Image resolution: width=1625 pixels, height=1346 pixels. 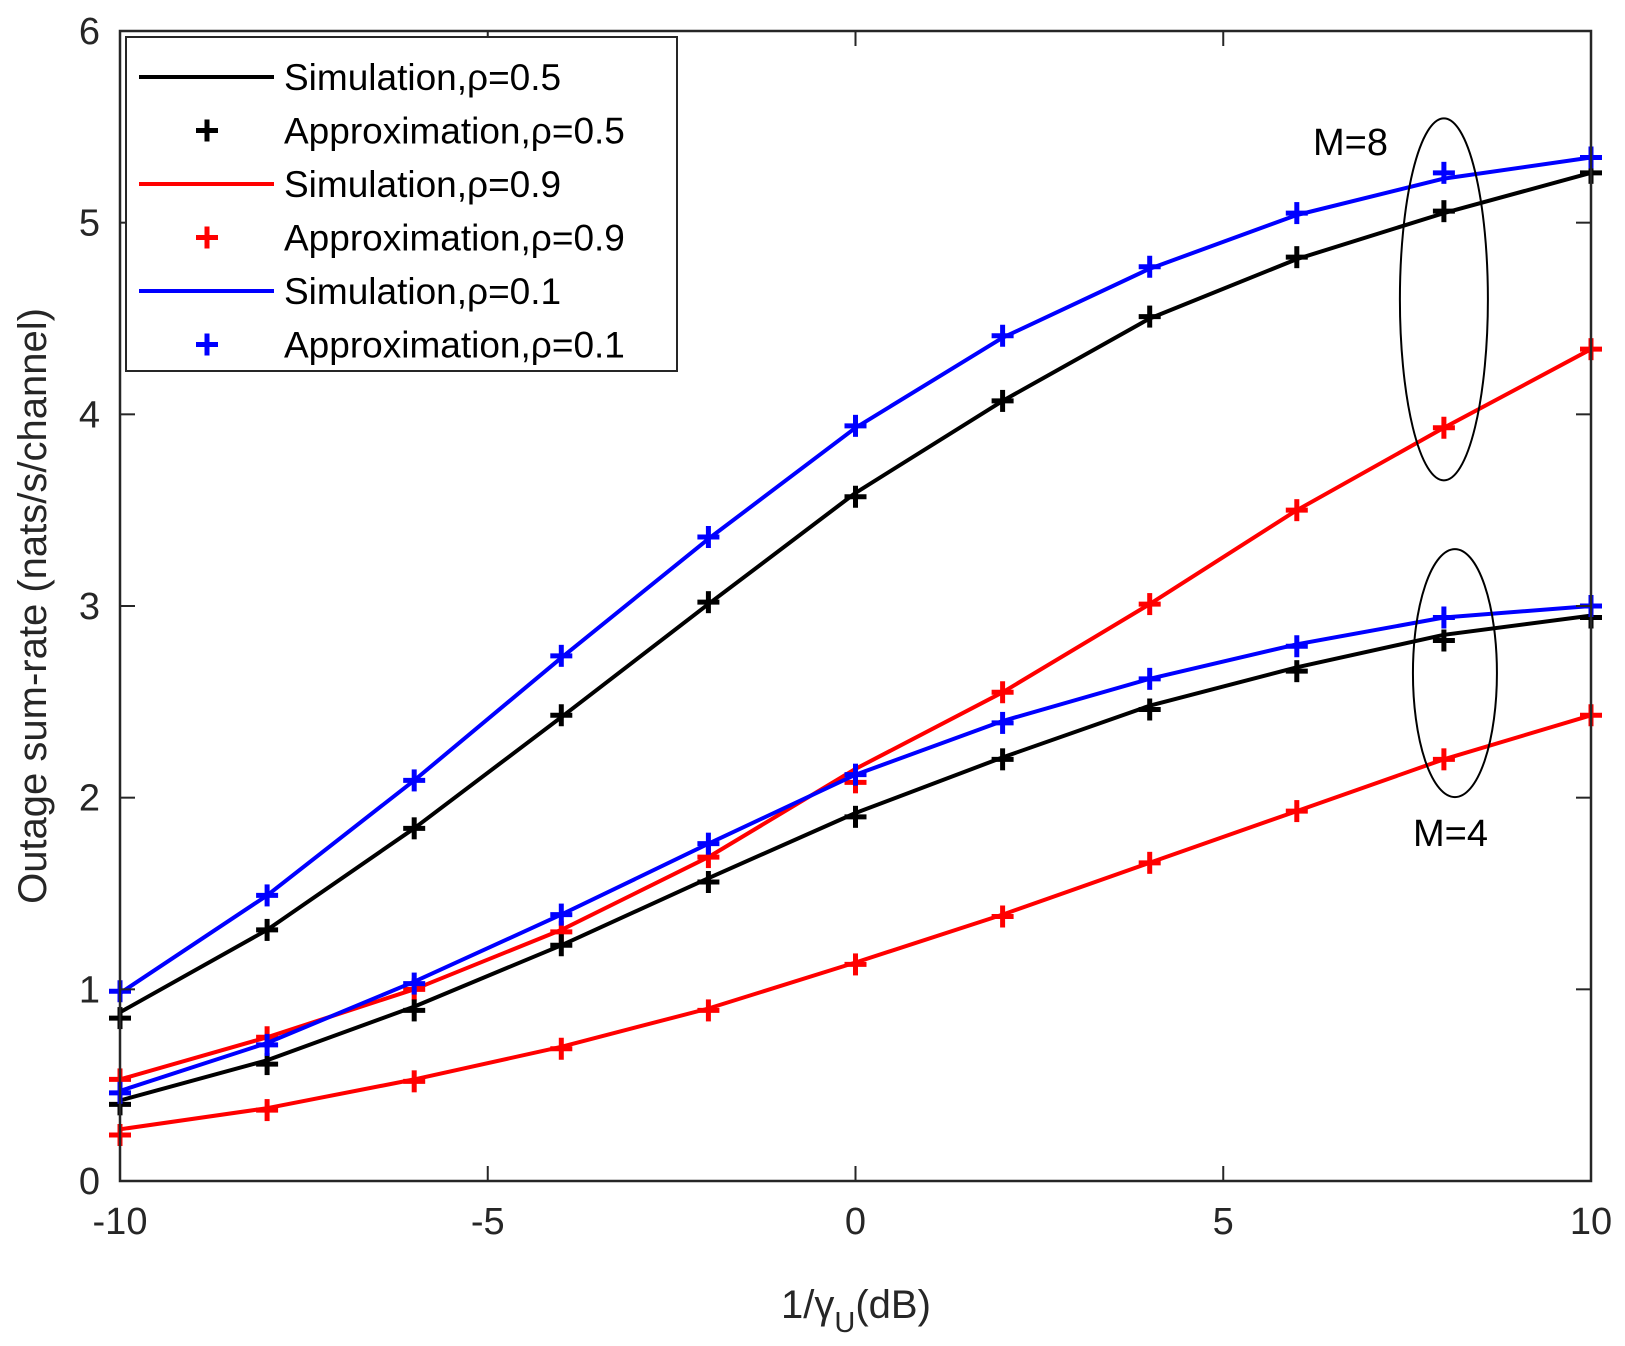 I want to click on y-tick-label: 5, so click(x=89, y=224).